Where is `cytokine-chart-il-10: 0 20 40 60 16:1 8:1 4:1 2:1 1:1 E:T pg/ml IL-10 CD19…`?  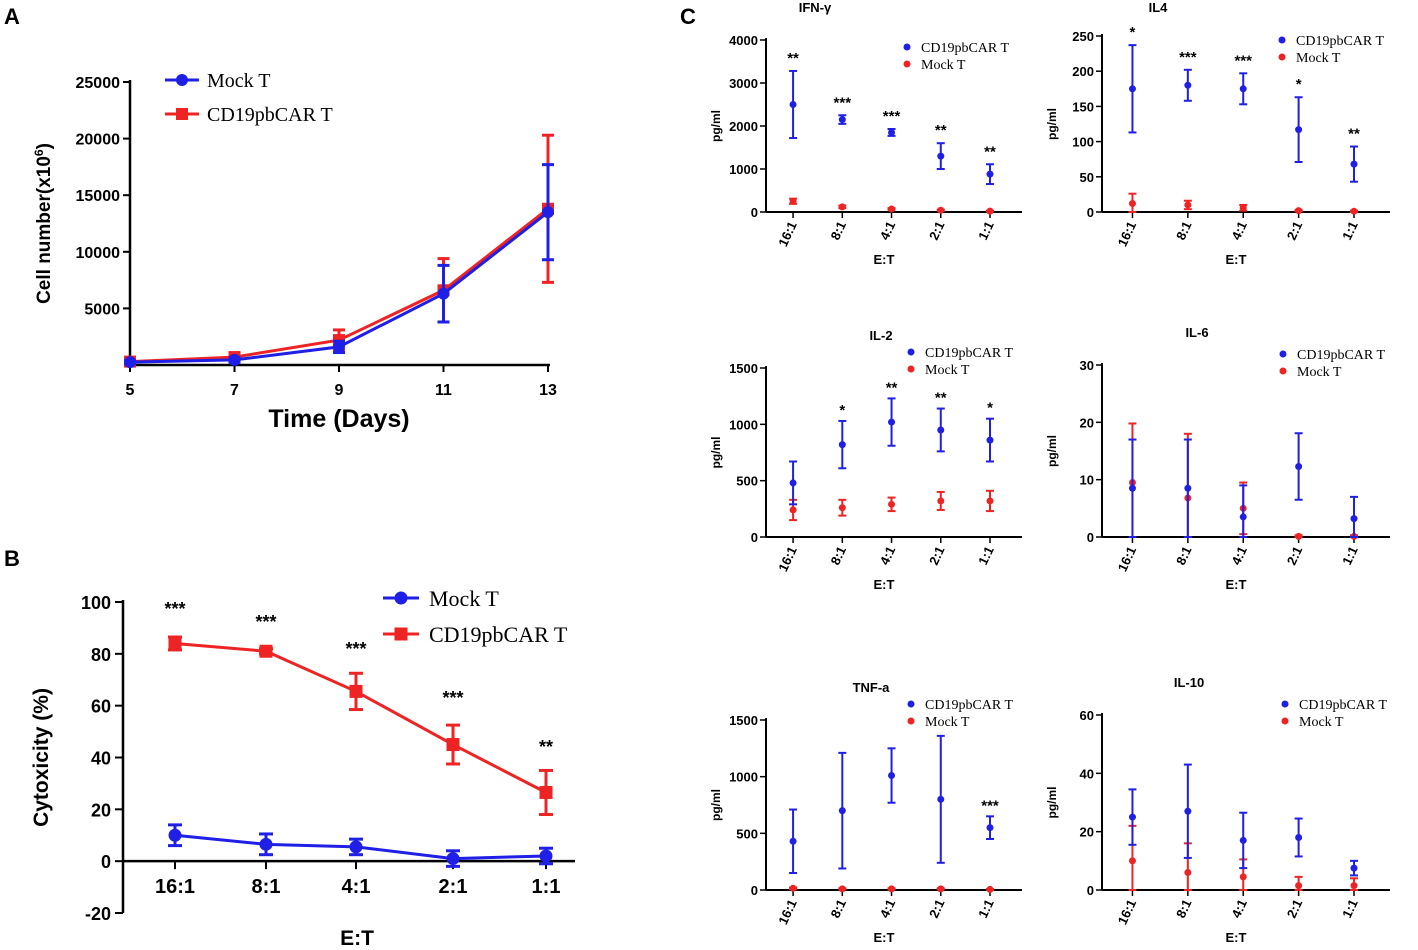 cytokine-chart-il-10: 0 20 40 60 16:1 8:1 4:1 2:1 1:1 E:T pg/ml IL-10 CD19… is located at coordinates (1217, 810).